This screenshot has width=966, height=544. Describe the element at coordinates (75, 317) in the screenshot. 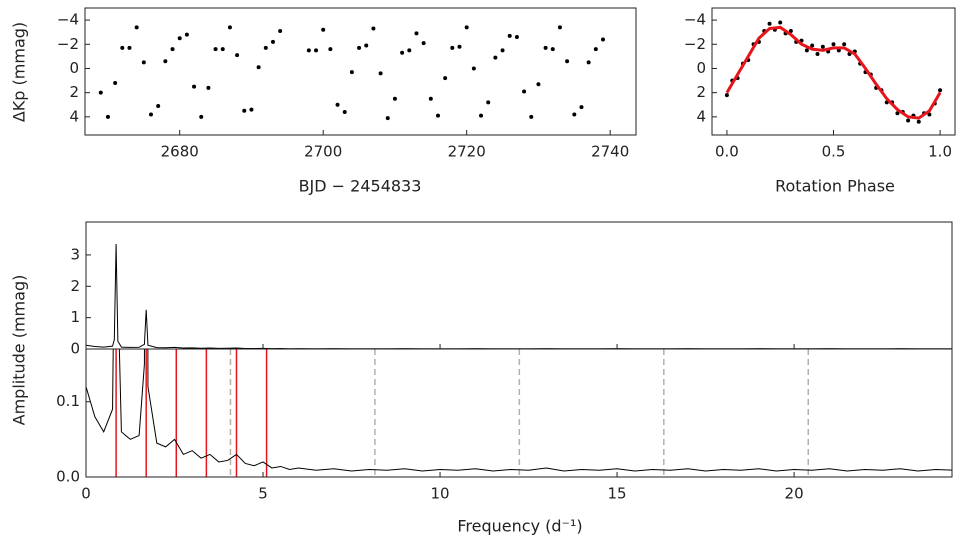

I see `y-tick-label: 1` at that location.